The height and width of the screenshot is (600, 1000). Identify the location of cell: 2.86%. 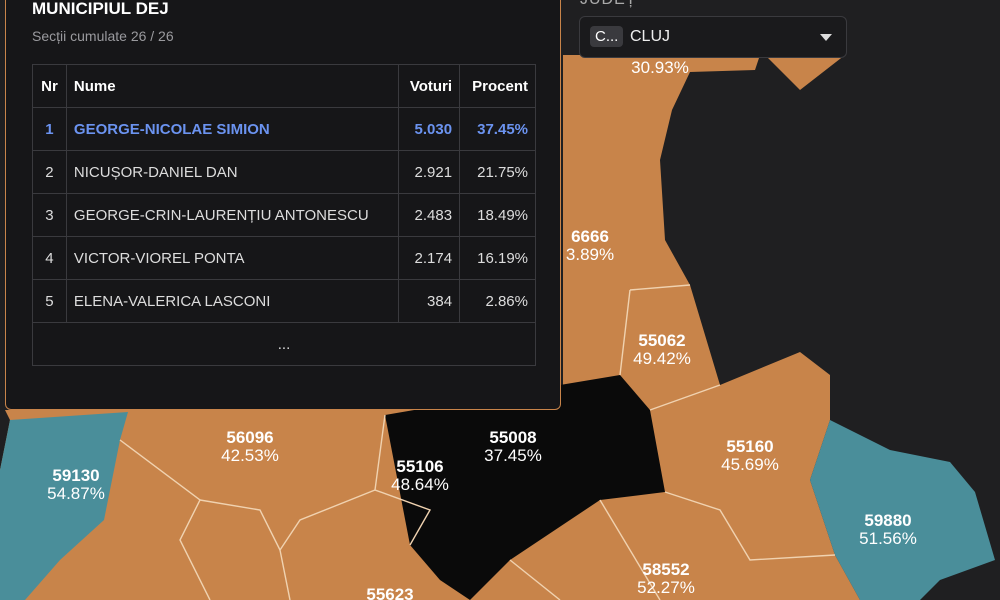
(497, 301).